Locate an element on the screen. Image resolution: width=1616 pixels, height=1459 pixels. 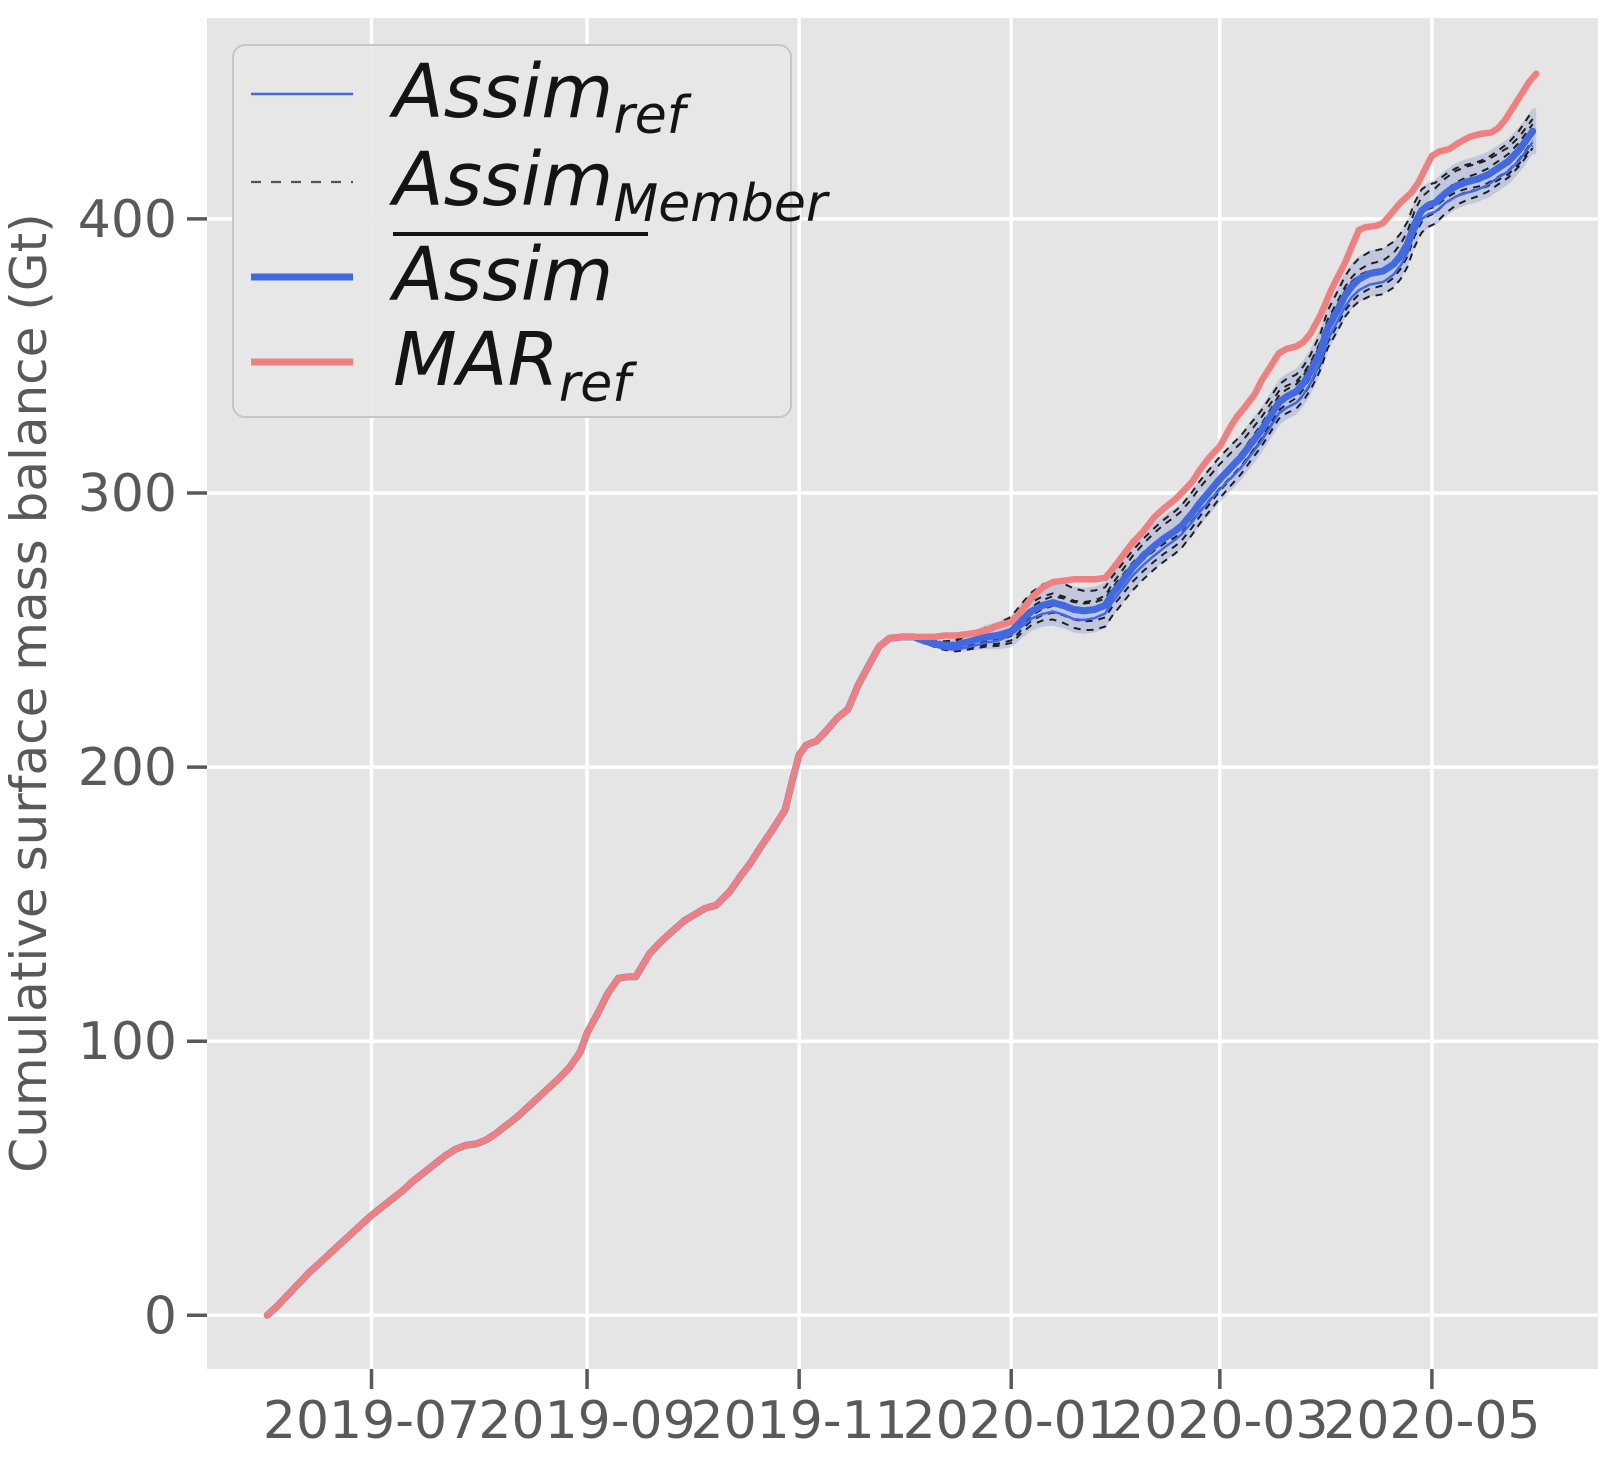
y-axis-label: Cumulative surface mass balance (Gt) is located at coordinates (29, 692).